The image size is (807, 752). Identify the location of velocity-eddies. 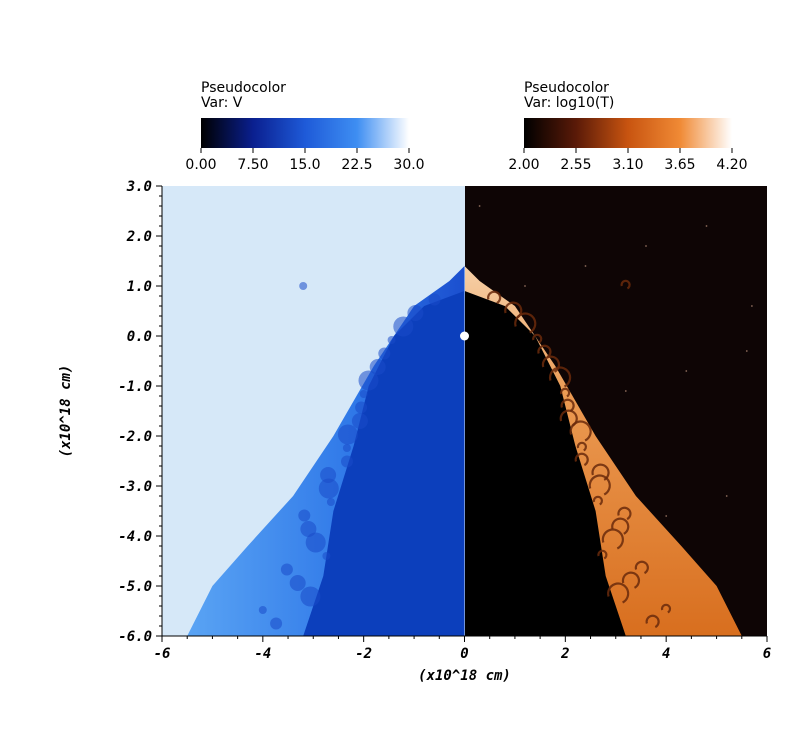
(349, 456).